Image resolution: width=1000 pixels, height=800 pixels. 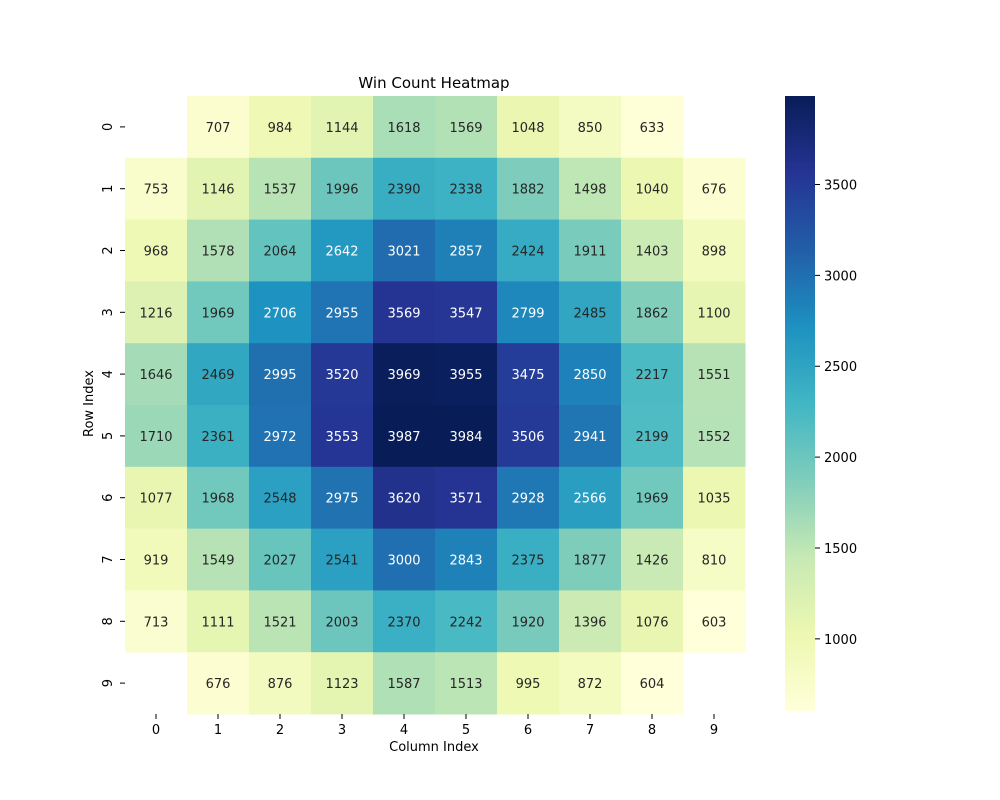 What do you see at coordinates (528, 684) in the screenshot?
I see `cell-value-label: 995` at bounding box center [528, 684].